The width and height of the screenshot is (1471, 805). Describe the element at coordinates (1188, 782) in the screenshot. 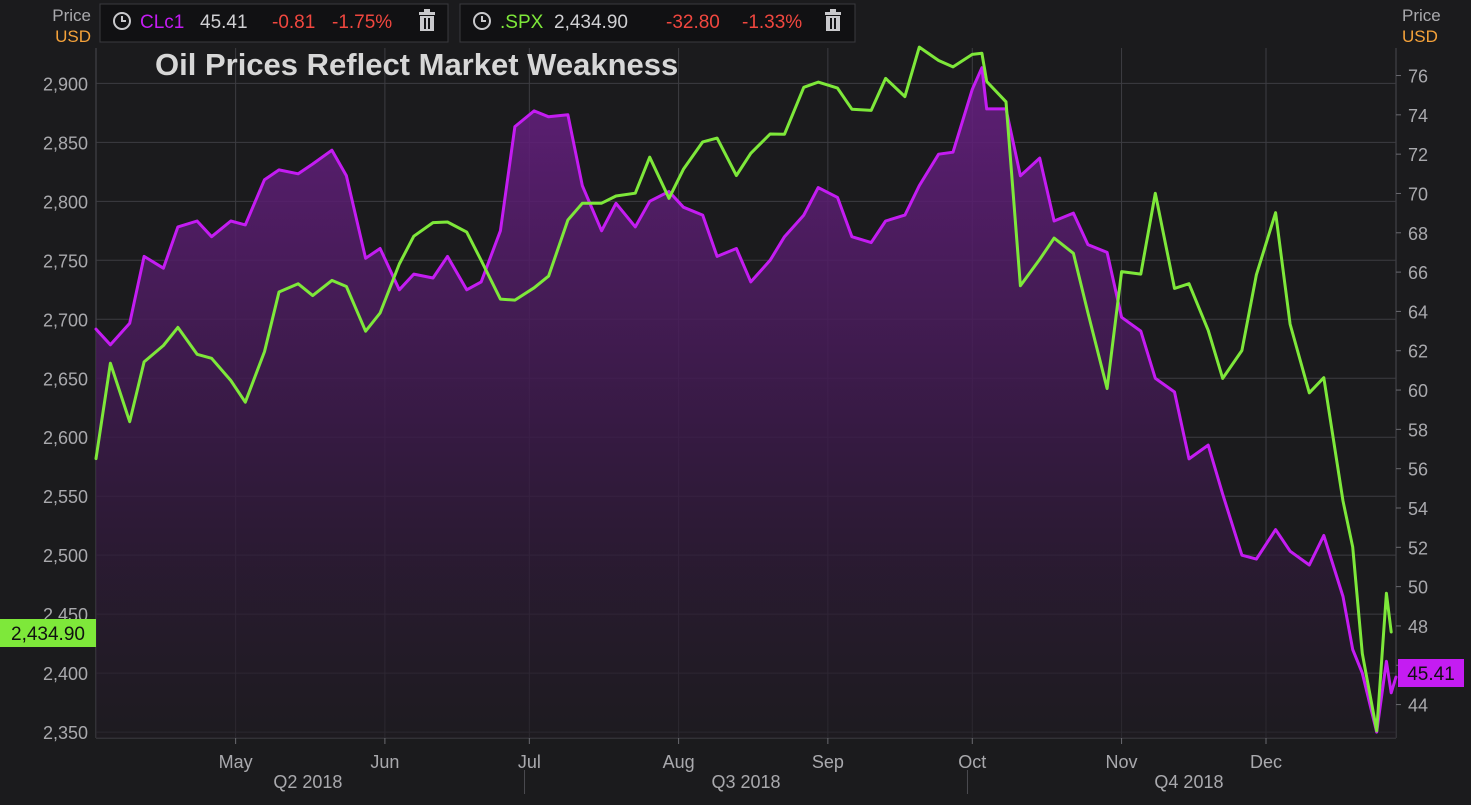

I see `quarter-label: Q4 2018` at that location.